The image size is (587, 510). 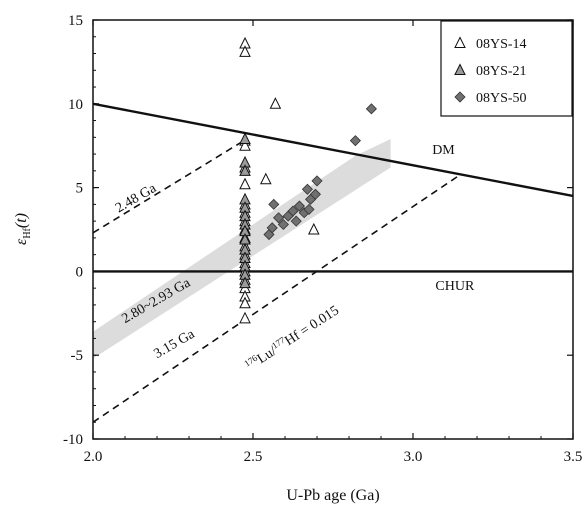 I want to click on x-tick-label: 3.5, so click(x=573, y=457).